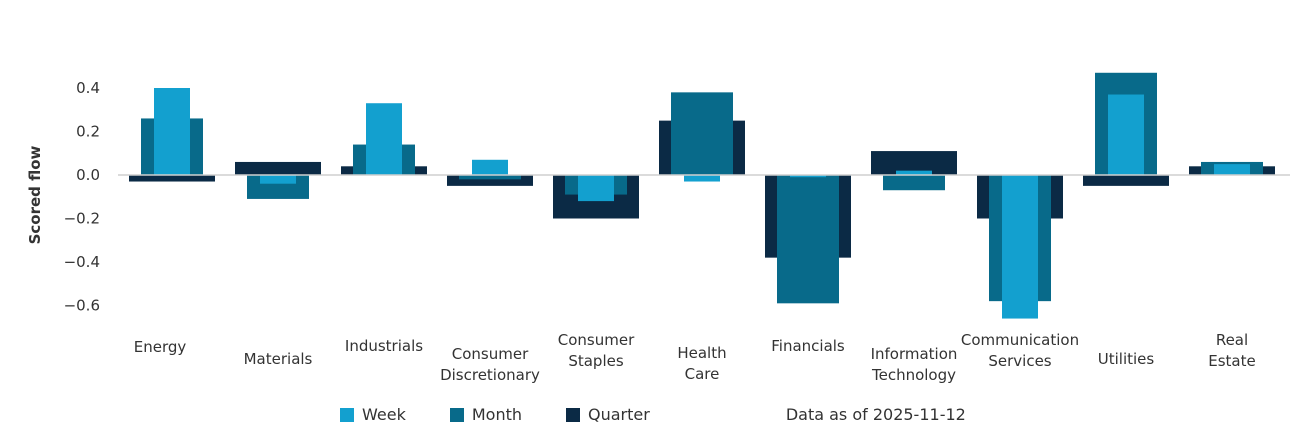  Describe the element at coordinates (702, 178) in the screenshot. I see `bar-week-health-care` at that location.